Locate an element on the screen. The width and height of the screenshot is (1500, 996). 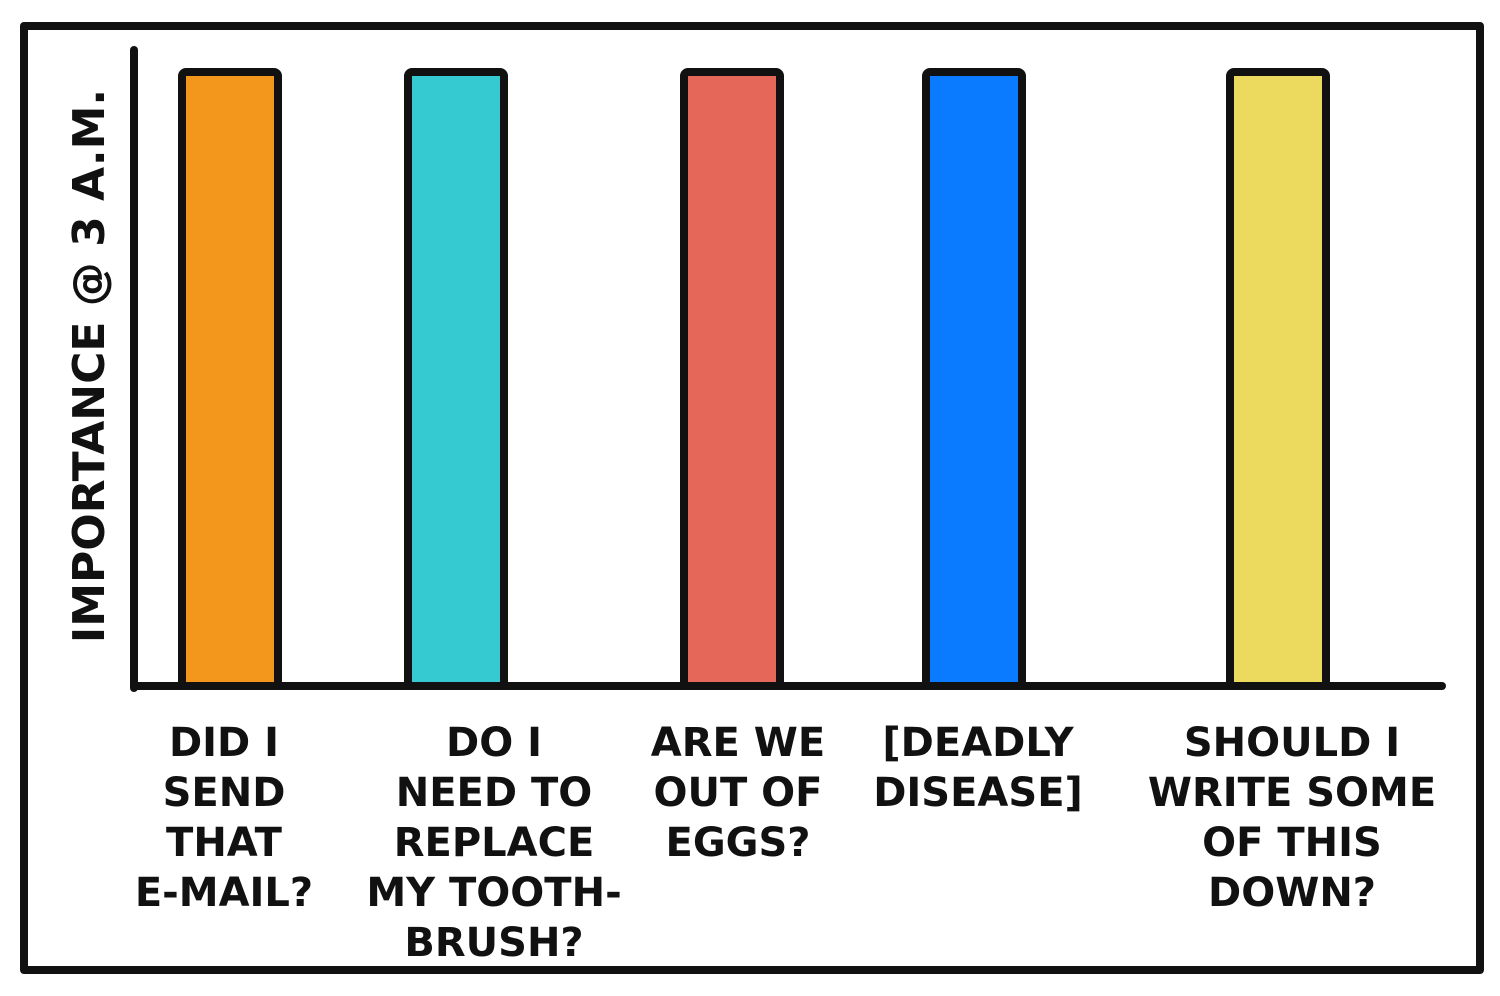
category-label-3: ARE WE OUT OF EGGS? is located at coordinates (738, 793).